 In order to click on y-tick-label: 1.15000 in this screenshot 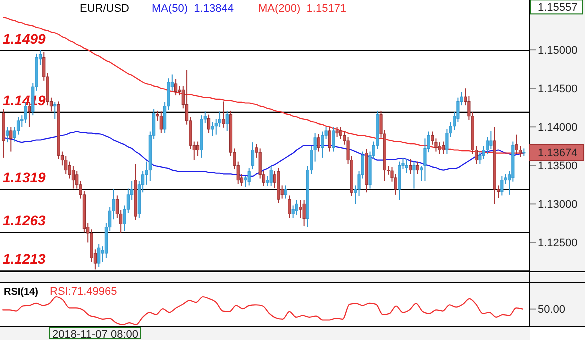, I will do `click(558, 50)`.